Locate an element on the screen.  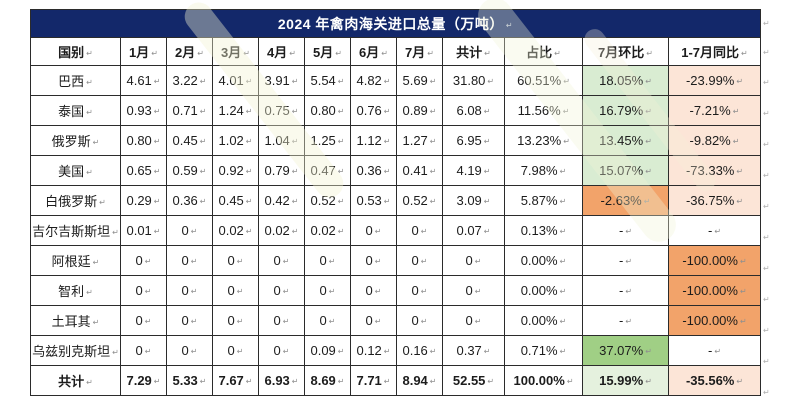
share-cell: 60.51% ↵ is located at coordinates (543, 80).